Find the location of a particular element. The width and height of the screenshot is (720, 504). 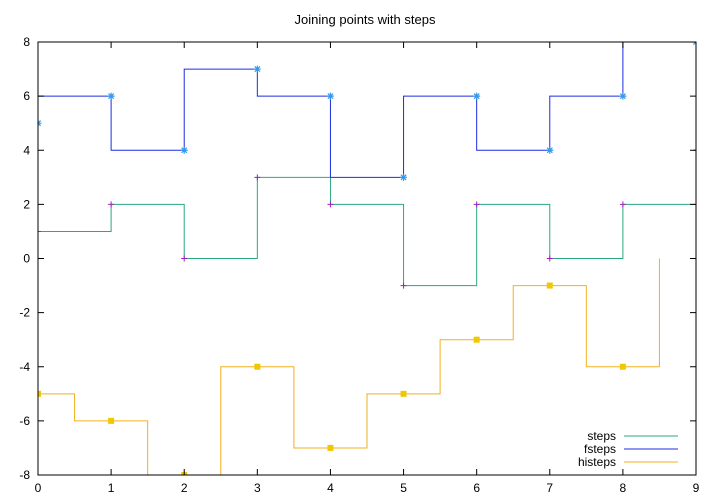

legend-label-fsteps: fsteps is located at coordinates (600, 449).